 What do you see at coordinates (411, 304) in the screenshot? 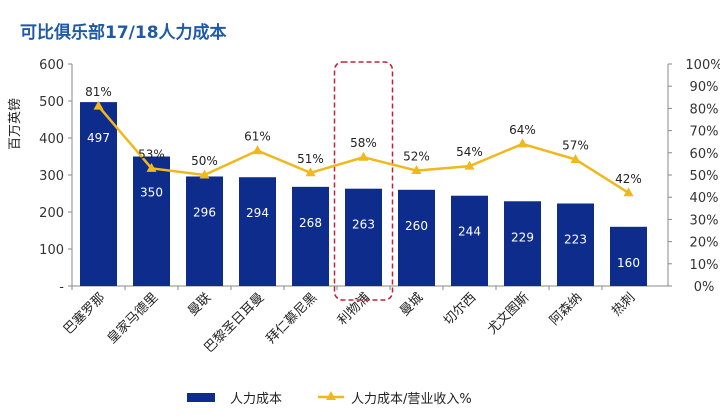
I see `x-tick-label: 曼城` at bounding box center [411, 304].